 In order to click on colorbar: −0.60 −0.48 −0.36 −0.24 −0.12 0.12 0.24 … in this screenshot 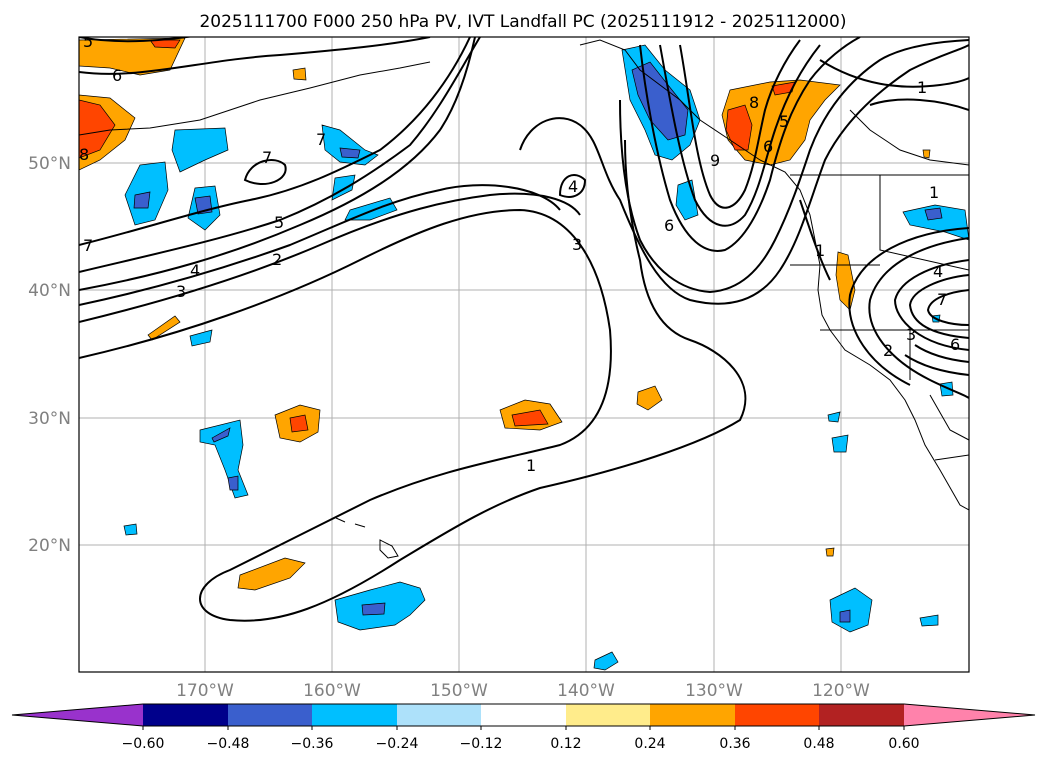, I will do `click(523, 727)`.